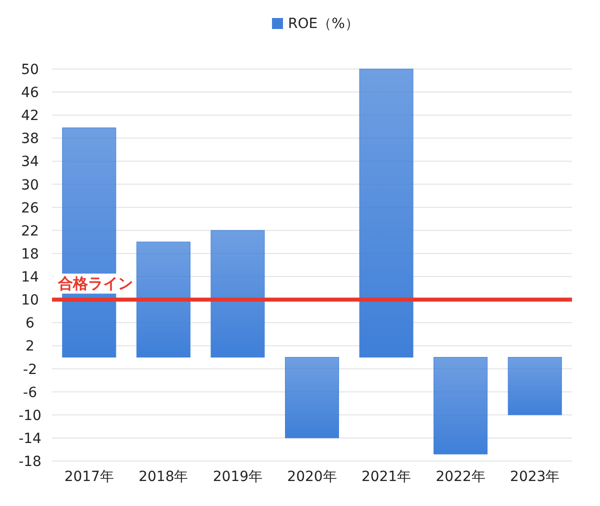  I want to click on y-tick-label: 6, so click(30, 324).